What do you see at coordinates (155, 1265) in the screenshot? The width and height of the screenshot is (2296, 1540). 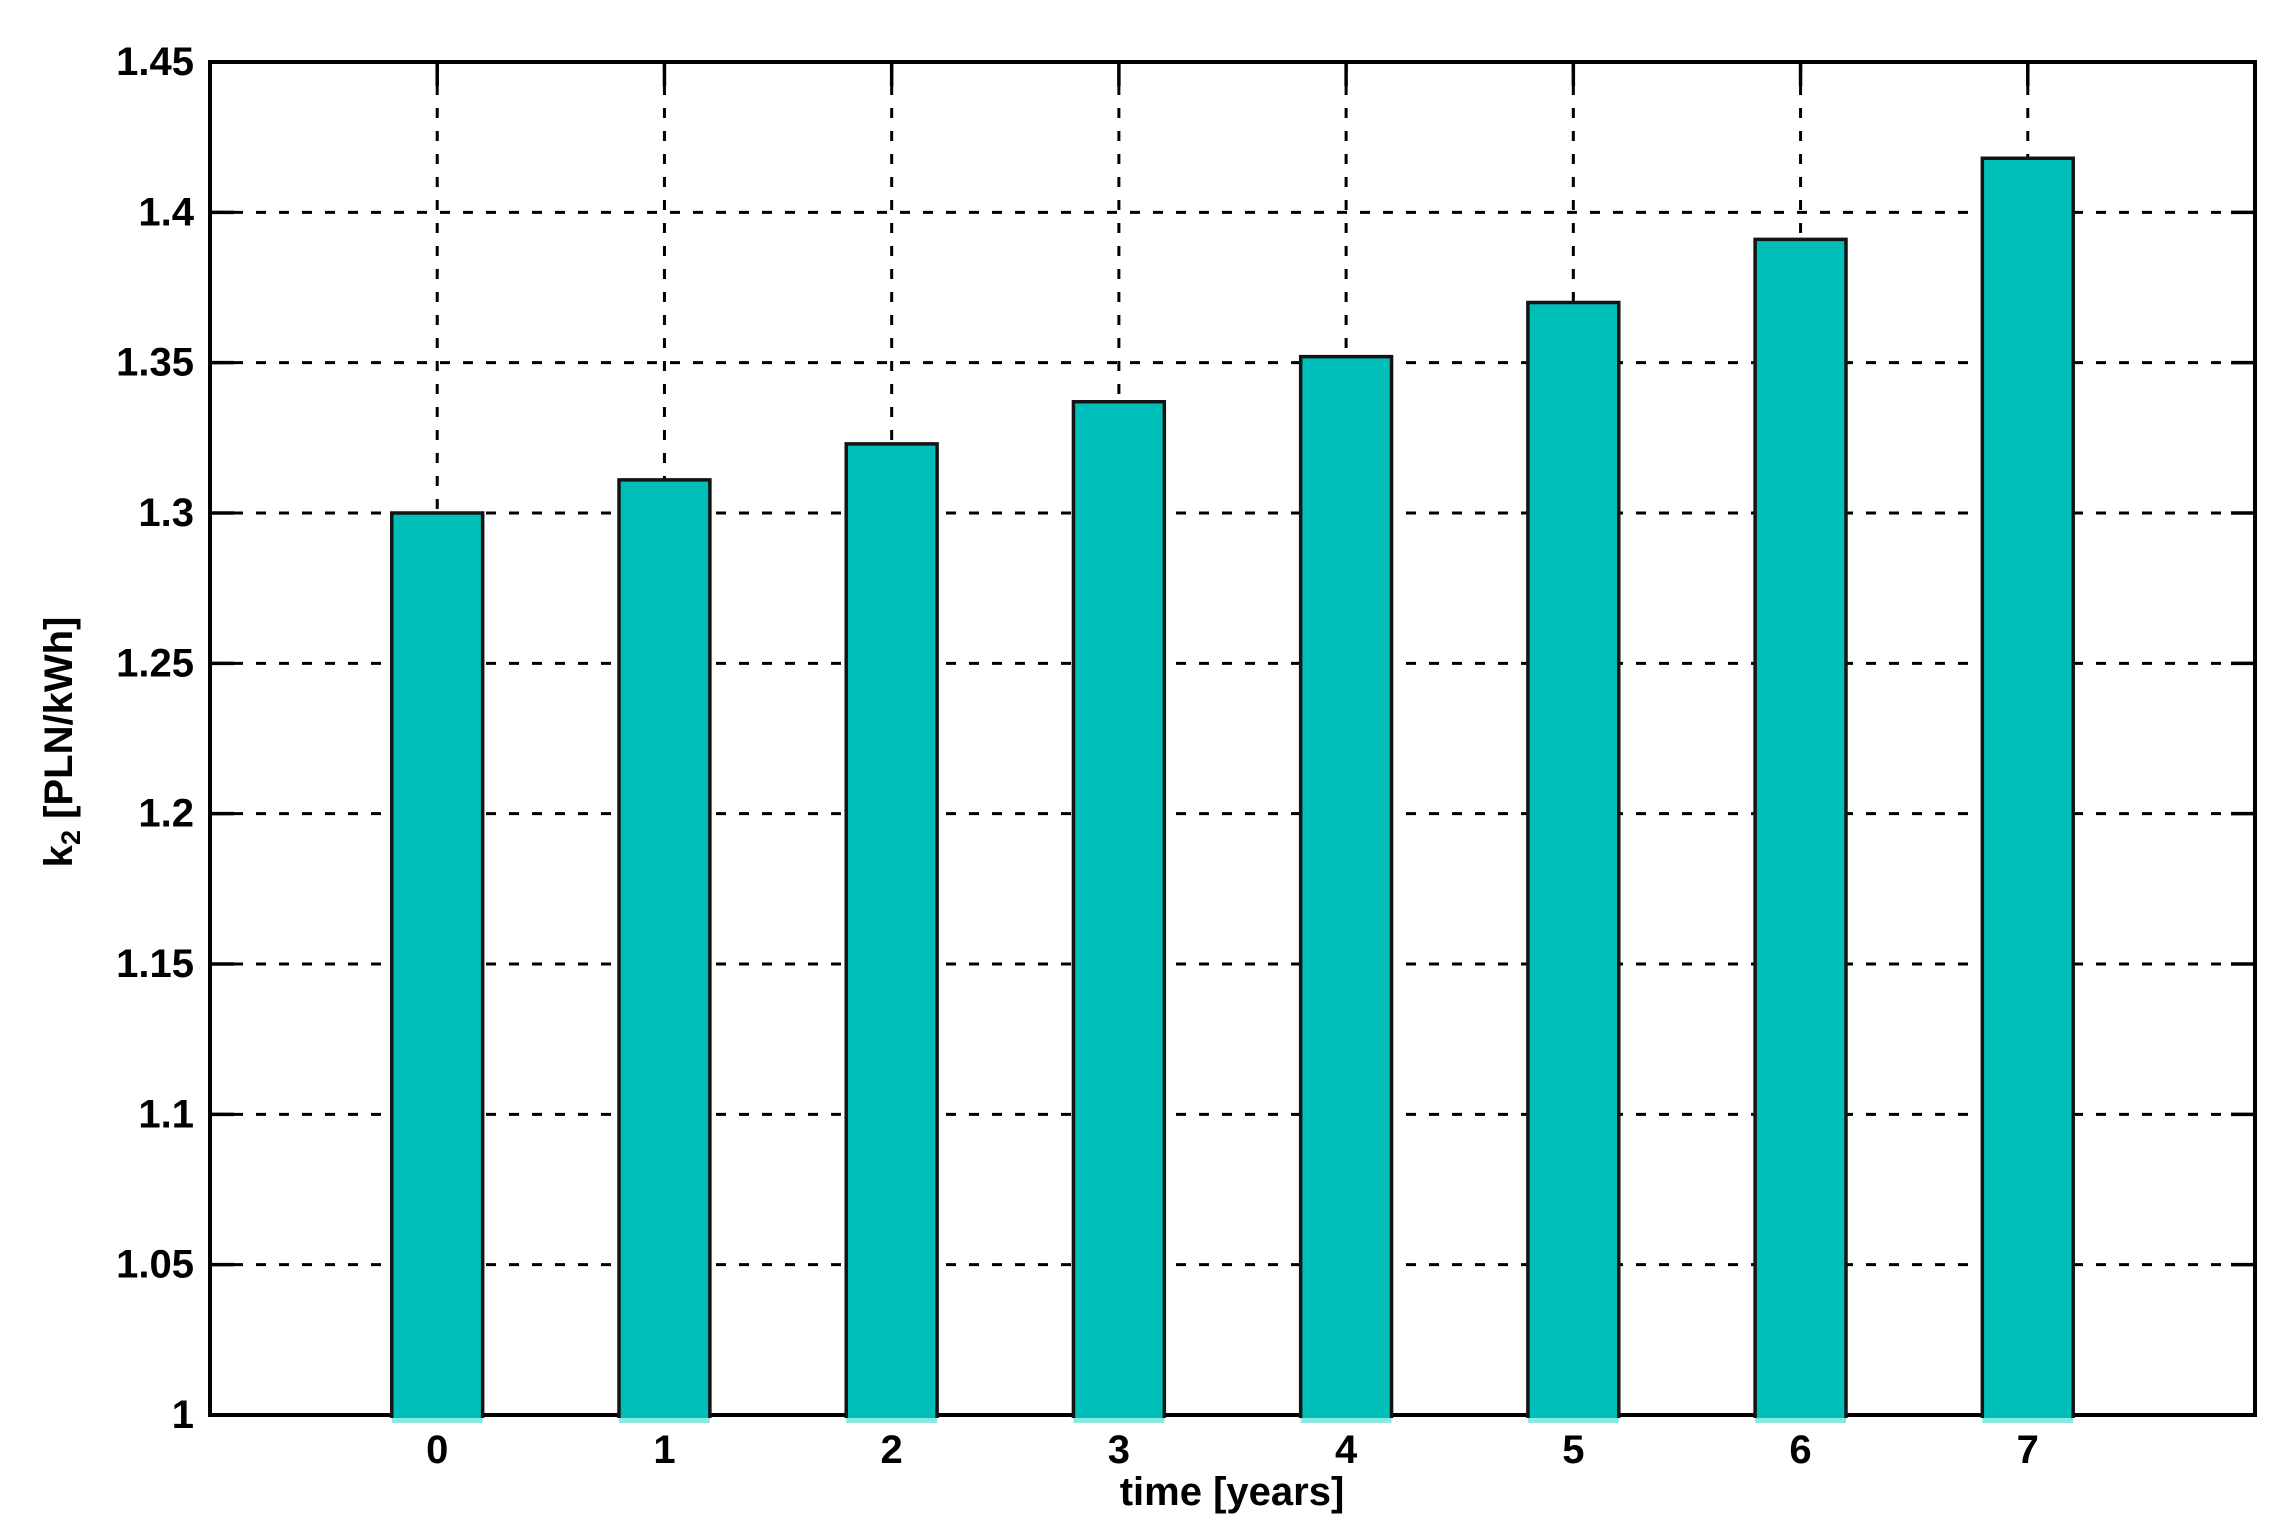 I see `y-tick-label: 1.05` at bounding box center [155, 1265].